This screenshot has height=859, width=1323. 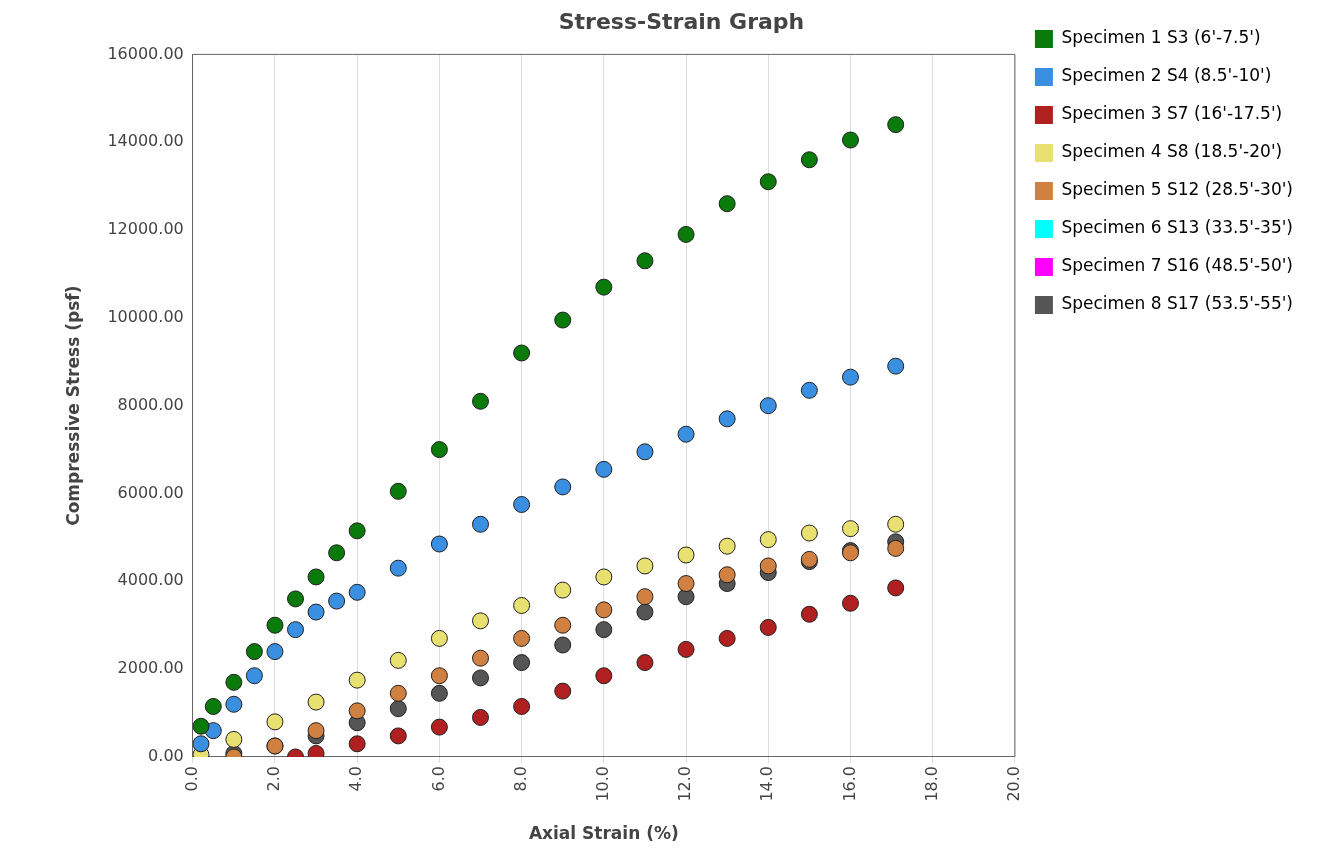 What do you see at coordinates (72, 405) in the screenshot?
I see `y-axis-title: Compressive Stress (psf)` at bounding box center [72, 405].